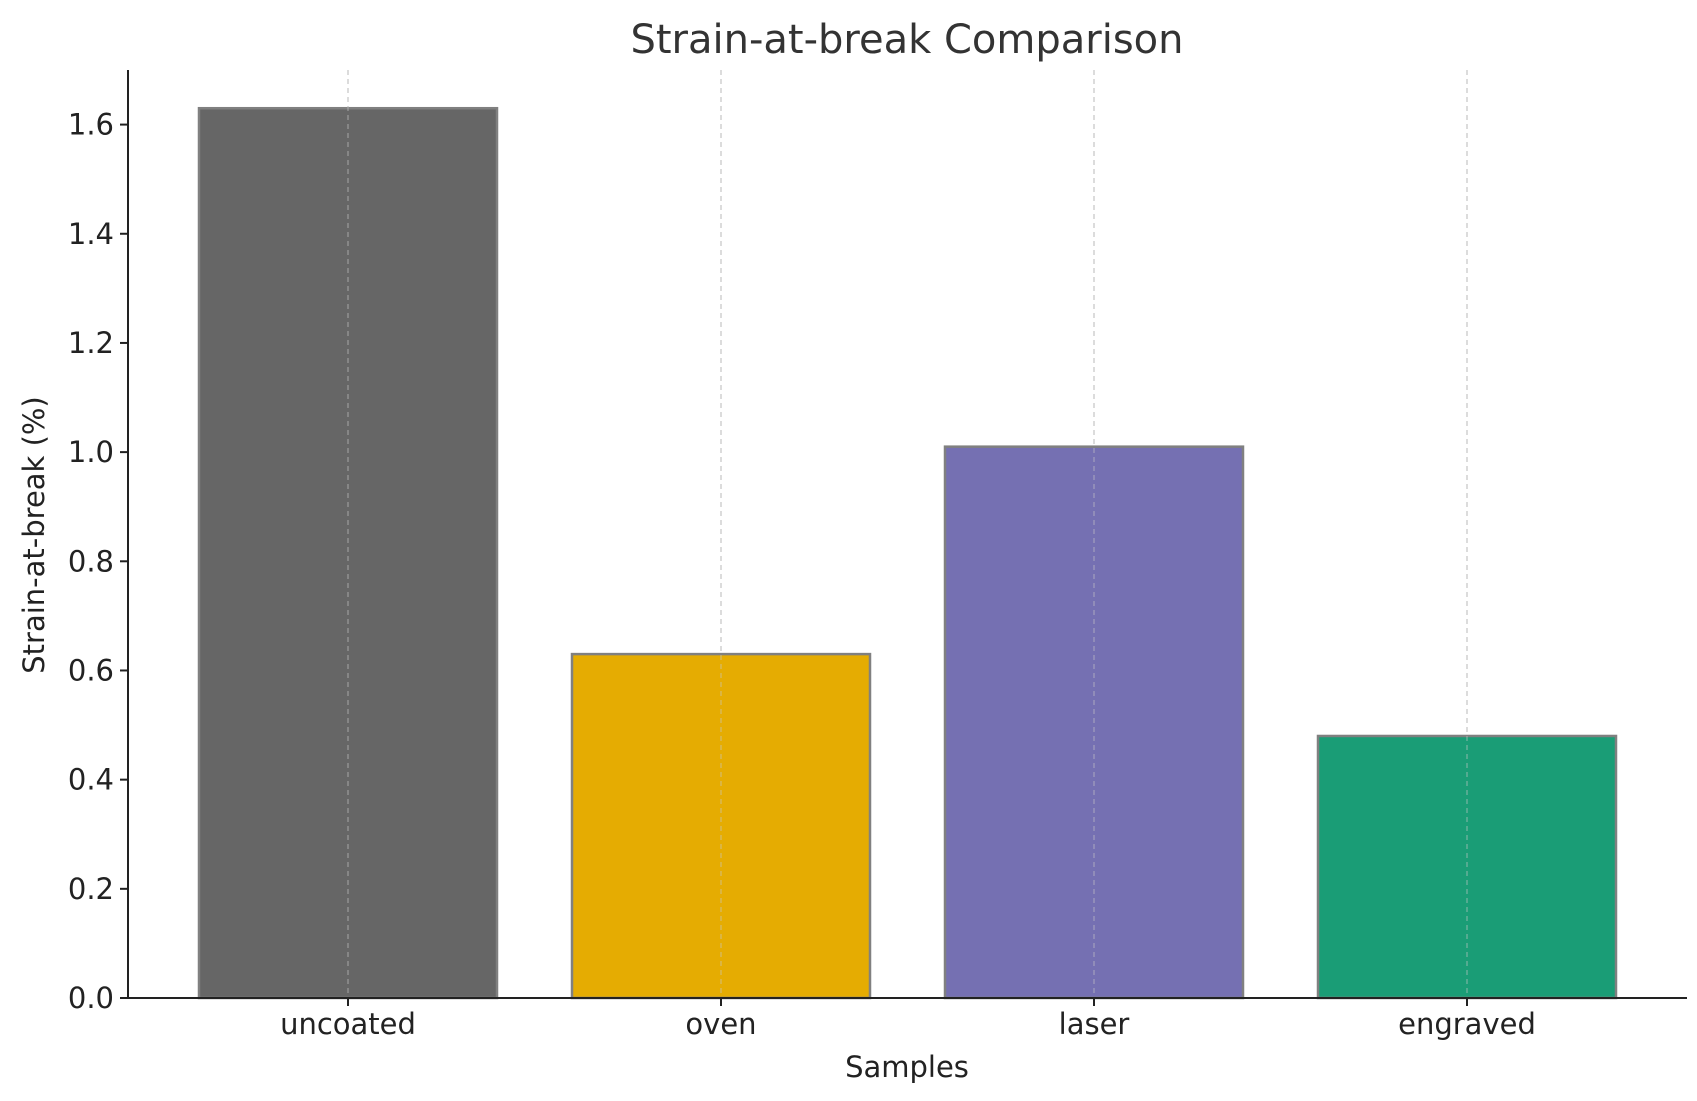 This screenshot has height=1101, width=1697. What do you see at coordinates (91, 343) in the screenshot?
I see `y-tick-label: 1.2` at bounding box center [91, 343].